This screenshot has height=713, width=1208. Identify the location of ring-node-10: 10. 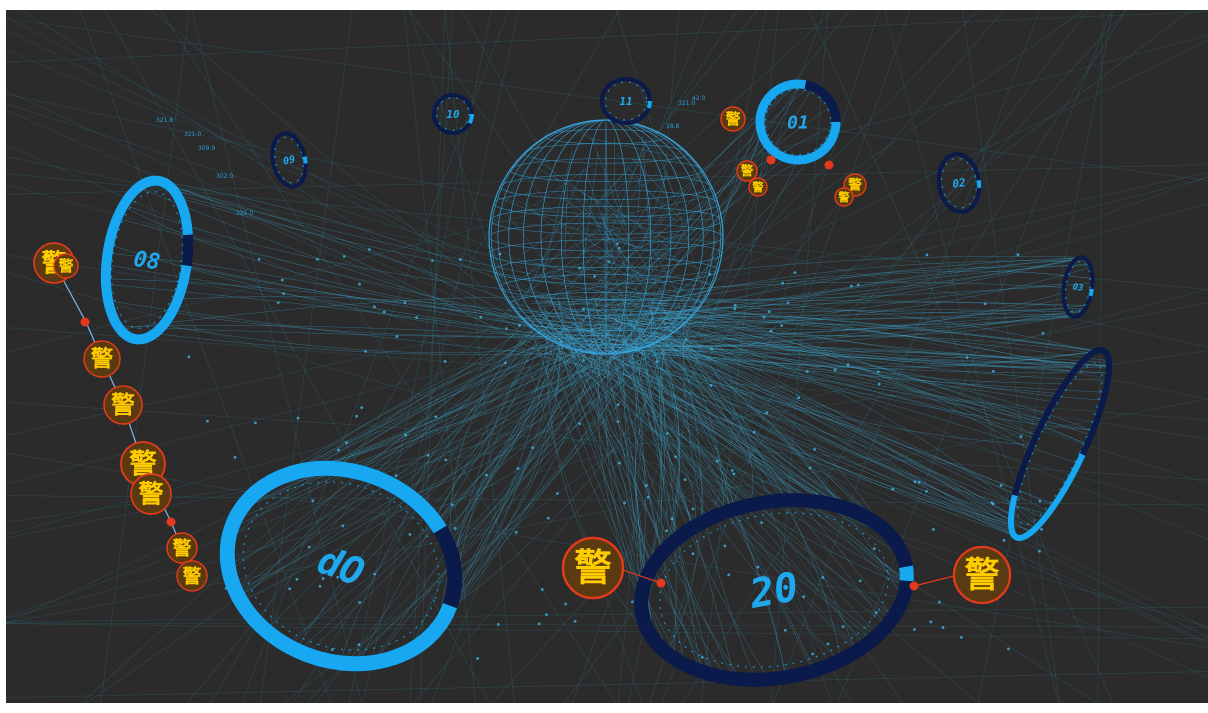
(453, 114).